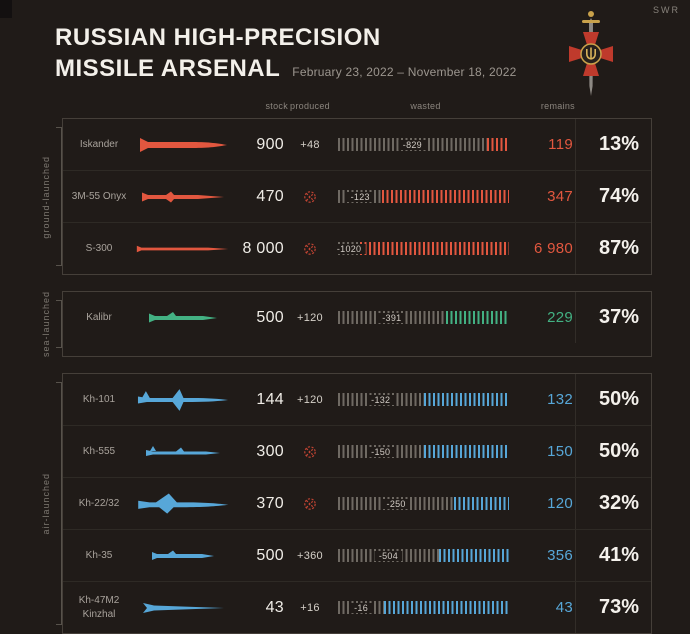 This screenshot has height=634, width=690. I want to click on stock-value: 370, so click(270, 503).